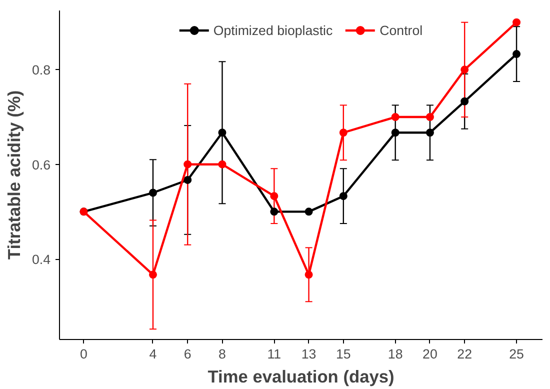  Describe the element at coordinates (301, 376) in the screenshot. I see `x-axis-title: Time evaluation (days)` at that location.